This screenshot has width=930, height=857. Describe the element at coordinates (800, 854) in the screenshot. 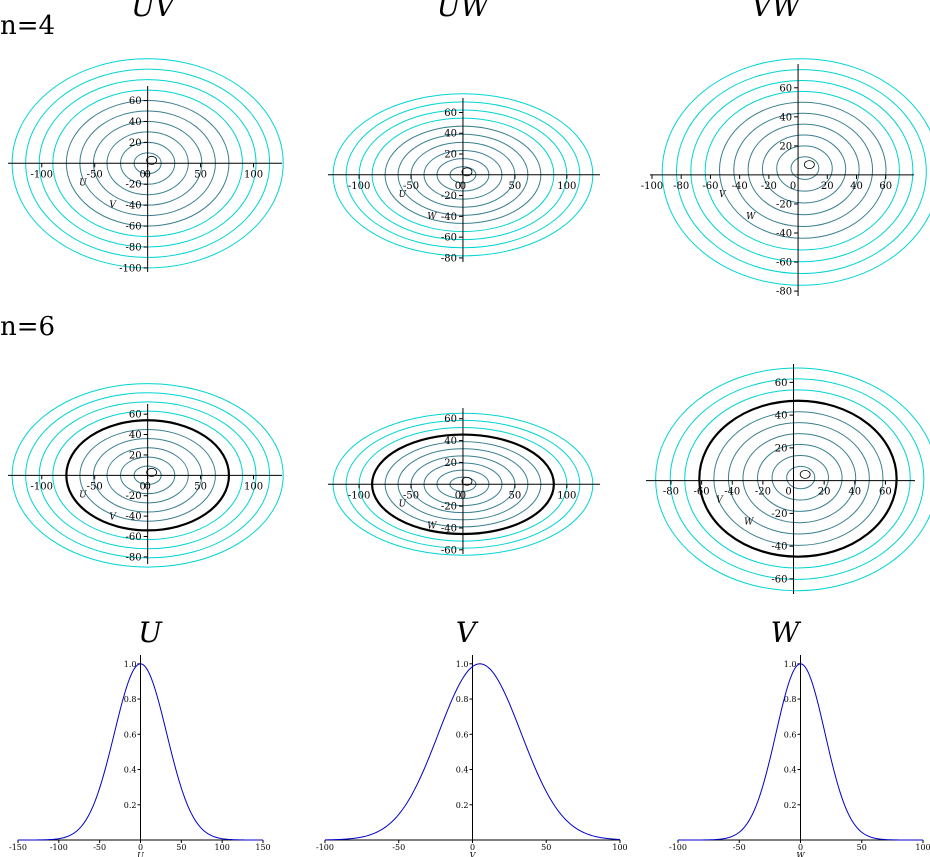

I see `x-axis-label: W` at that location.